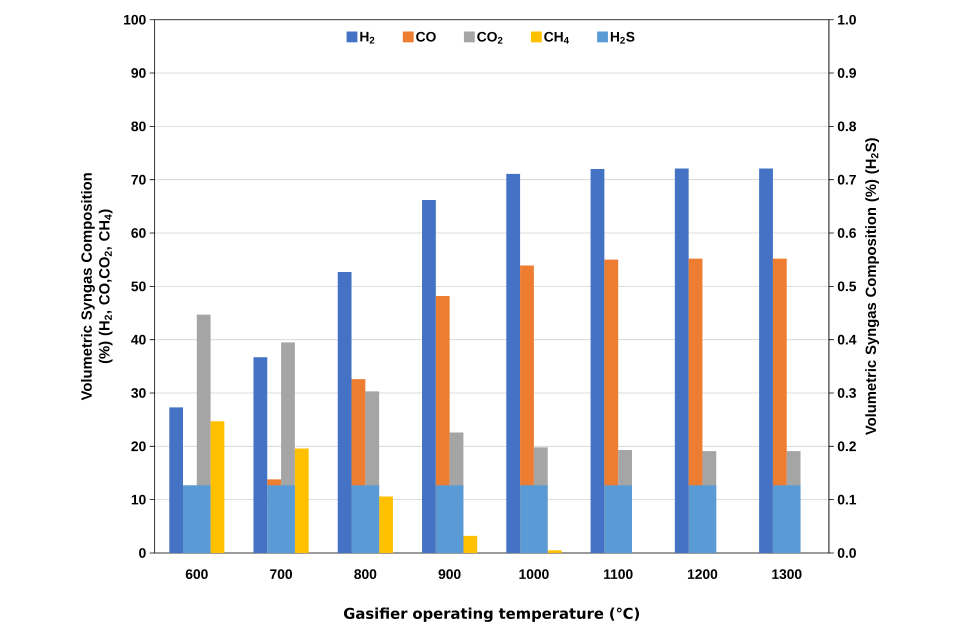 Image resolution: width=957 pixels, height=642 pixels. Describe the element at coordinates (491, 615) in the screenshot. I see `x-axis-title: Gasifier operating temperature (℃)` at that location.